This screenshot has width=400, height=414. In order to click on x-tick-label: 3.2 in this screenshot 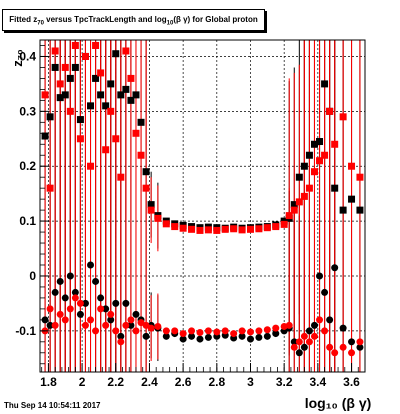, I will do `click(284, 382)`.